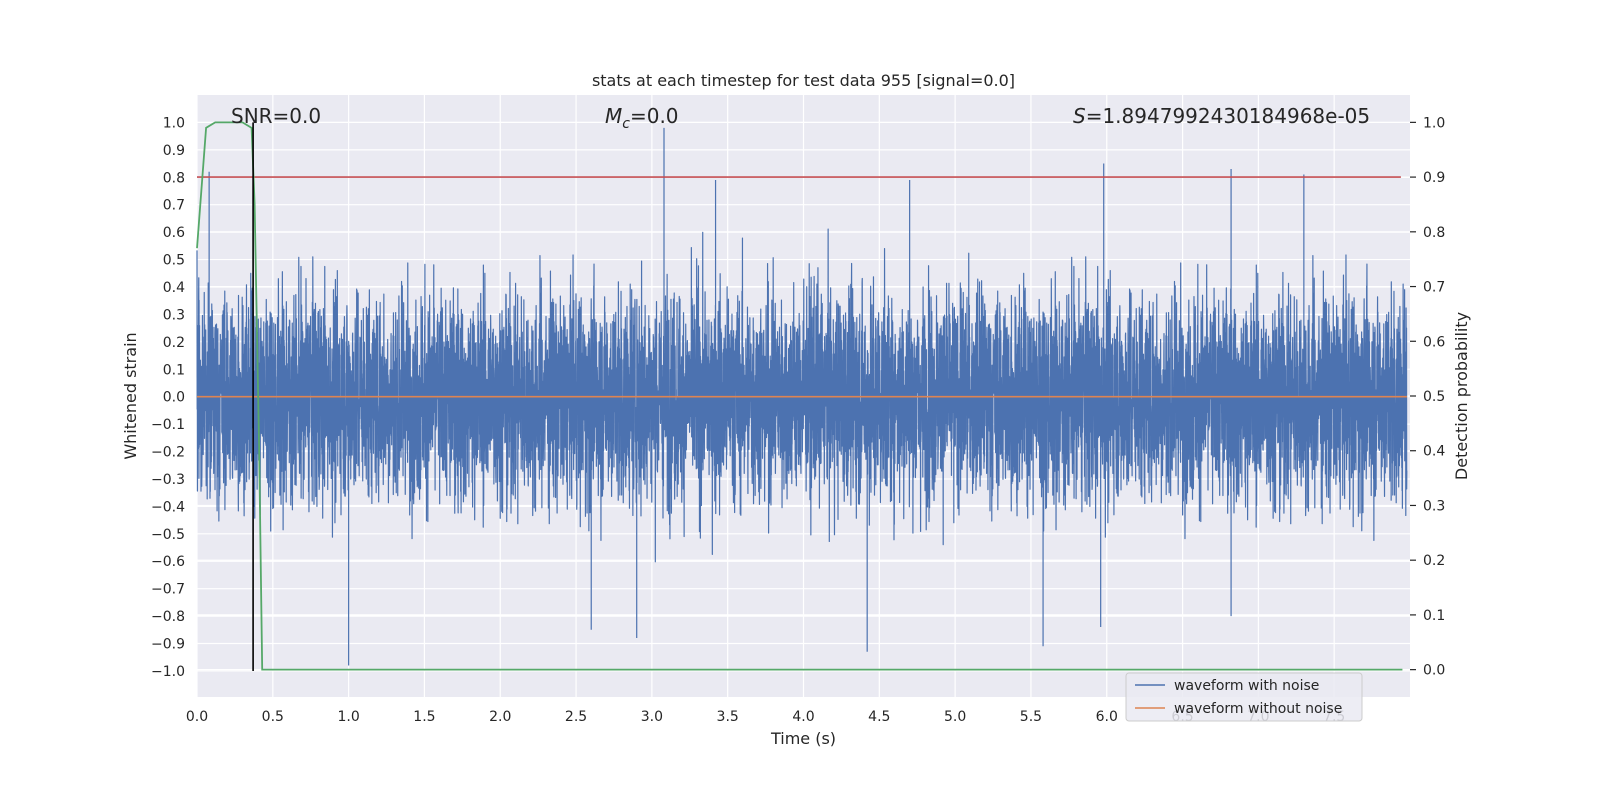 This screenshot has height=800, width=1600. I want to click on y-tick-label: 0.0, so click(174, 398).